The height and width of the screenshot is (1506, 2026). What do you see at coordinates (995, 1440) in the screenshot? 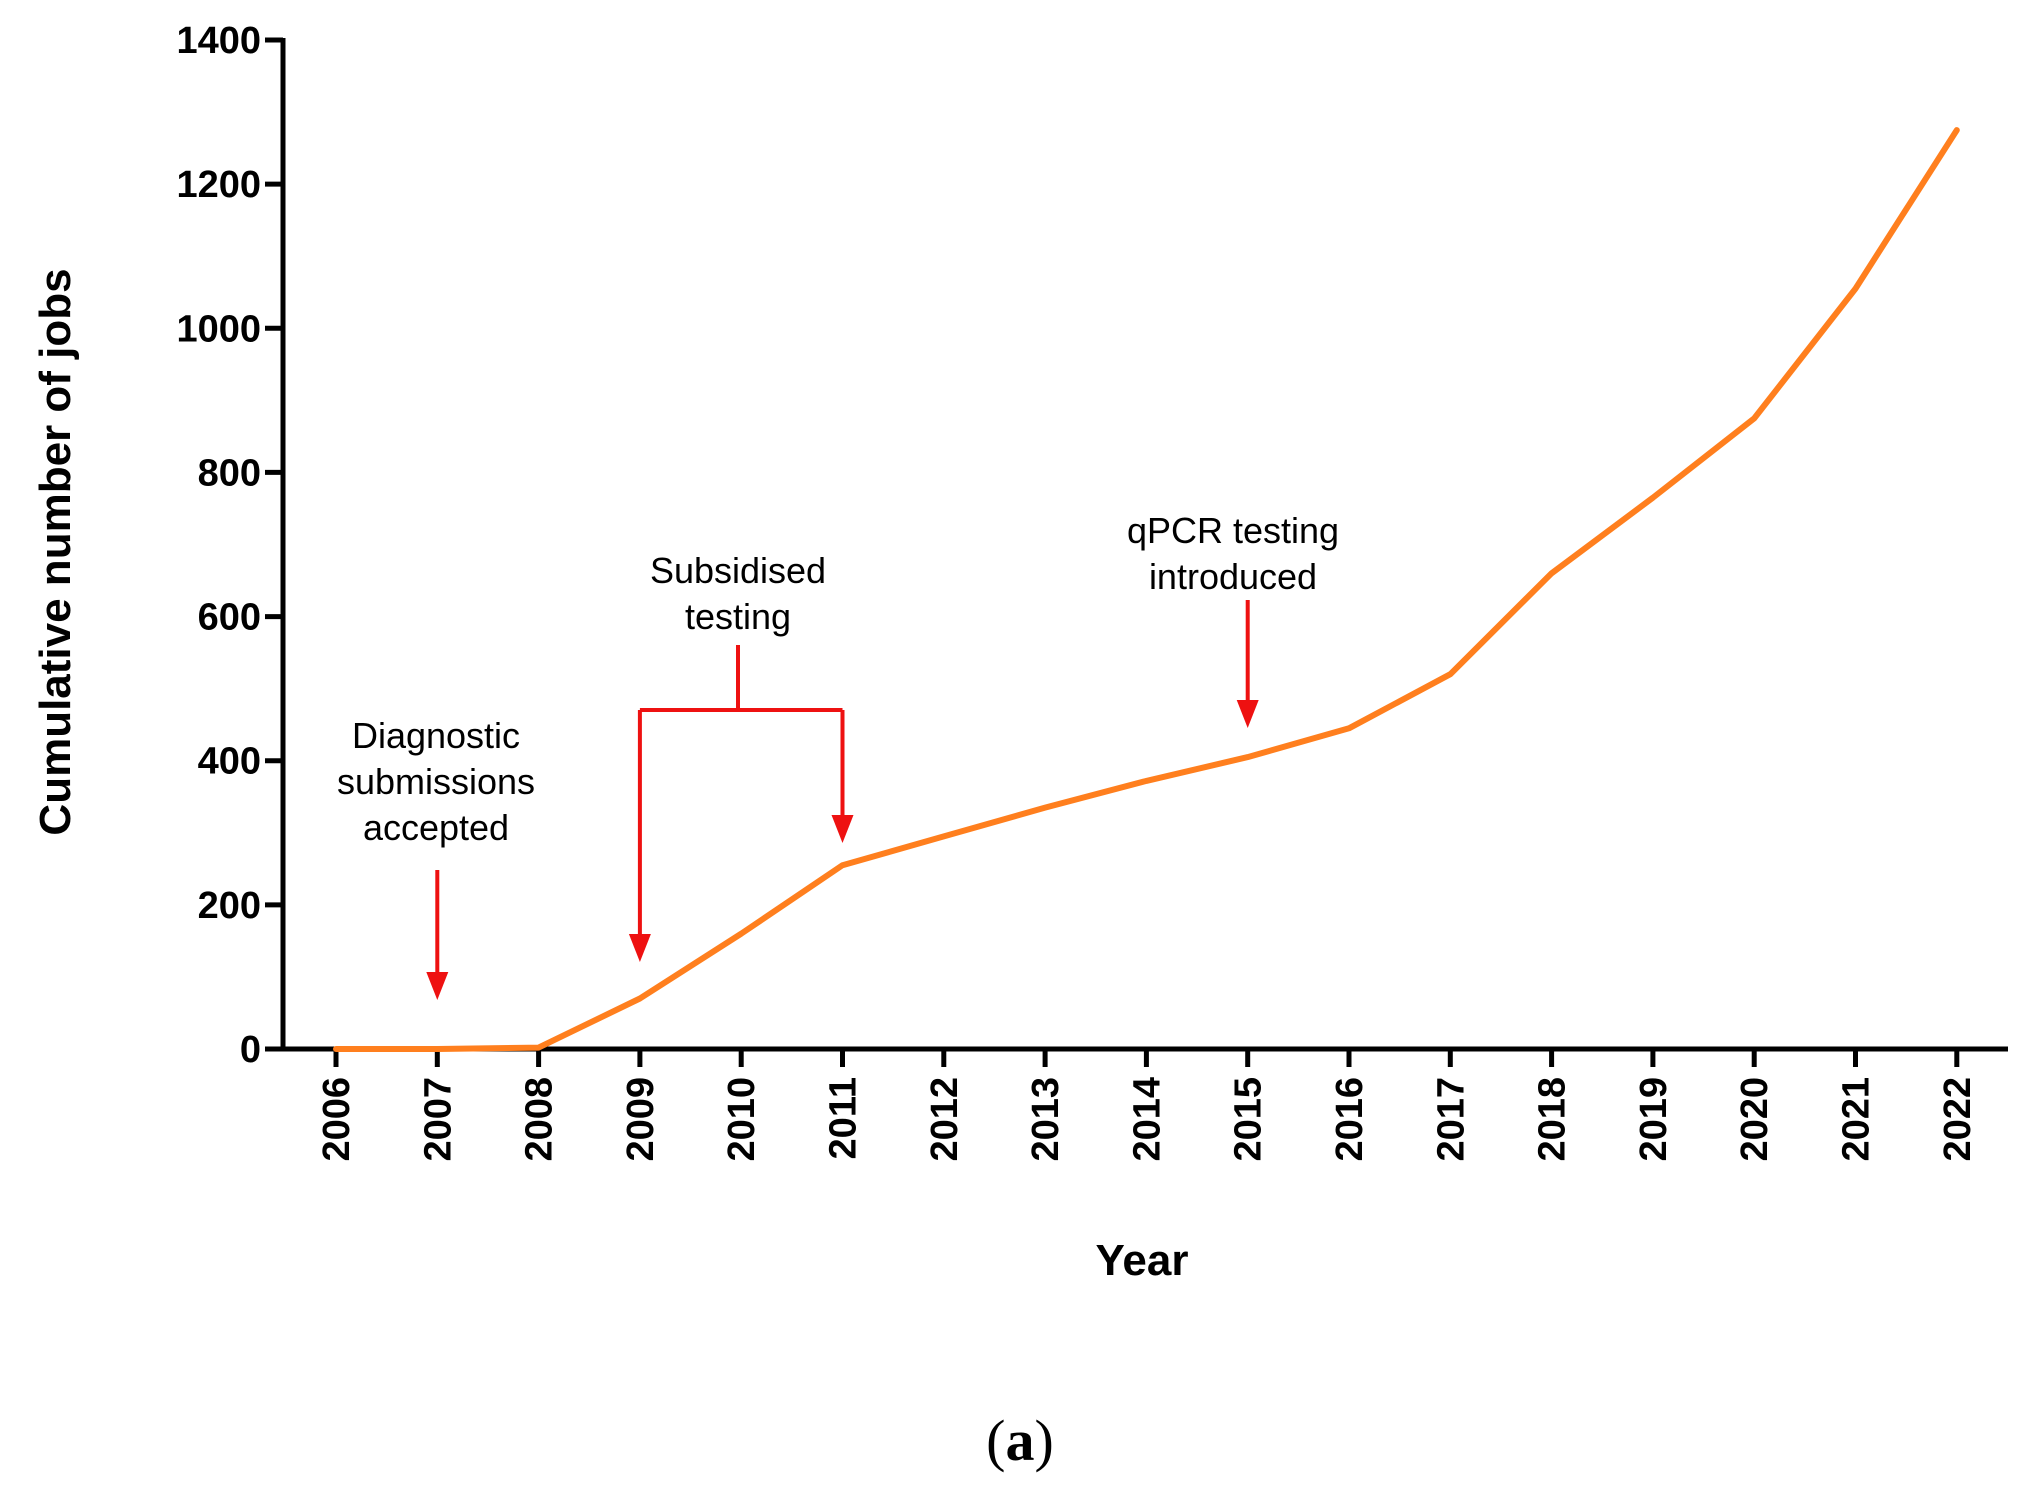
I see `panel-label-open: (` at bounding box center [995, 1440].